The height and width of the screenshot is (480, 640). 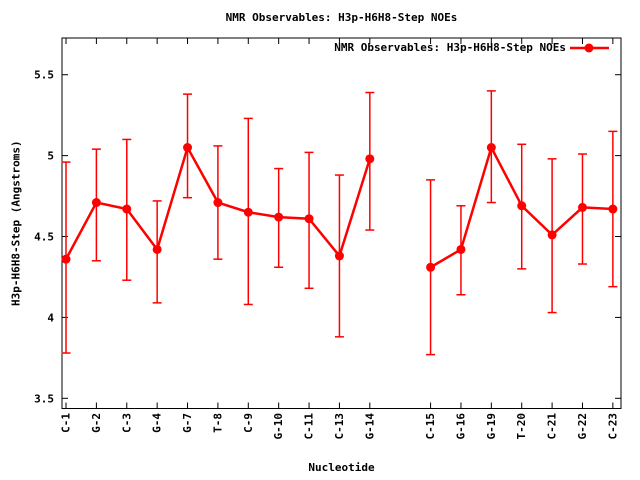 I want to click on x-tick-label-C-23: C-23, so click(x=612, y=426).